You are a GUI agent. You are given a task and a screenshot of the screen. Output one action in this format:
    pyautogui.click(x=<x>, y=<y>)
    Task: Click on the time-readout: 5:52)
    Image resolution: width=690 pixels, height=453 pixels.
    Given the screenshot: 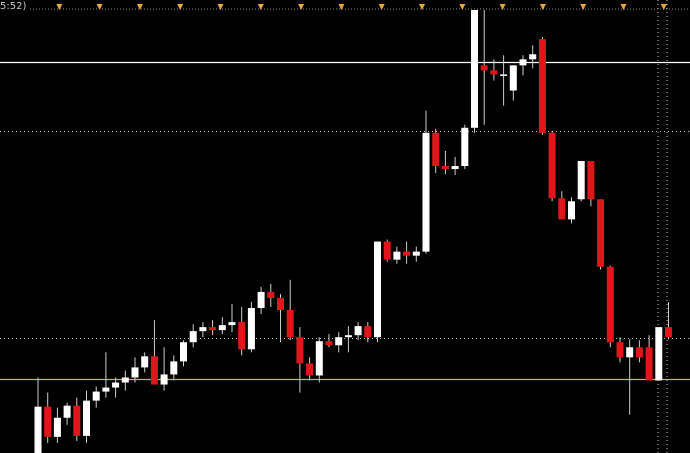 What is the action you would take?
    pyautogui.click(x=14, y=7)
    